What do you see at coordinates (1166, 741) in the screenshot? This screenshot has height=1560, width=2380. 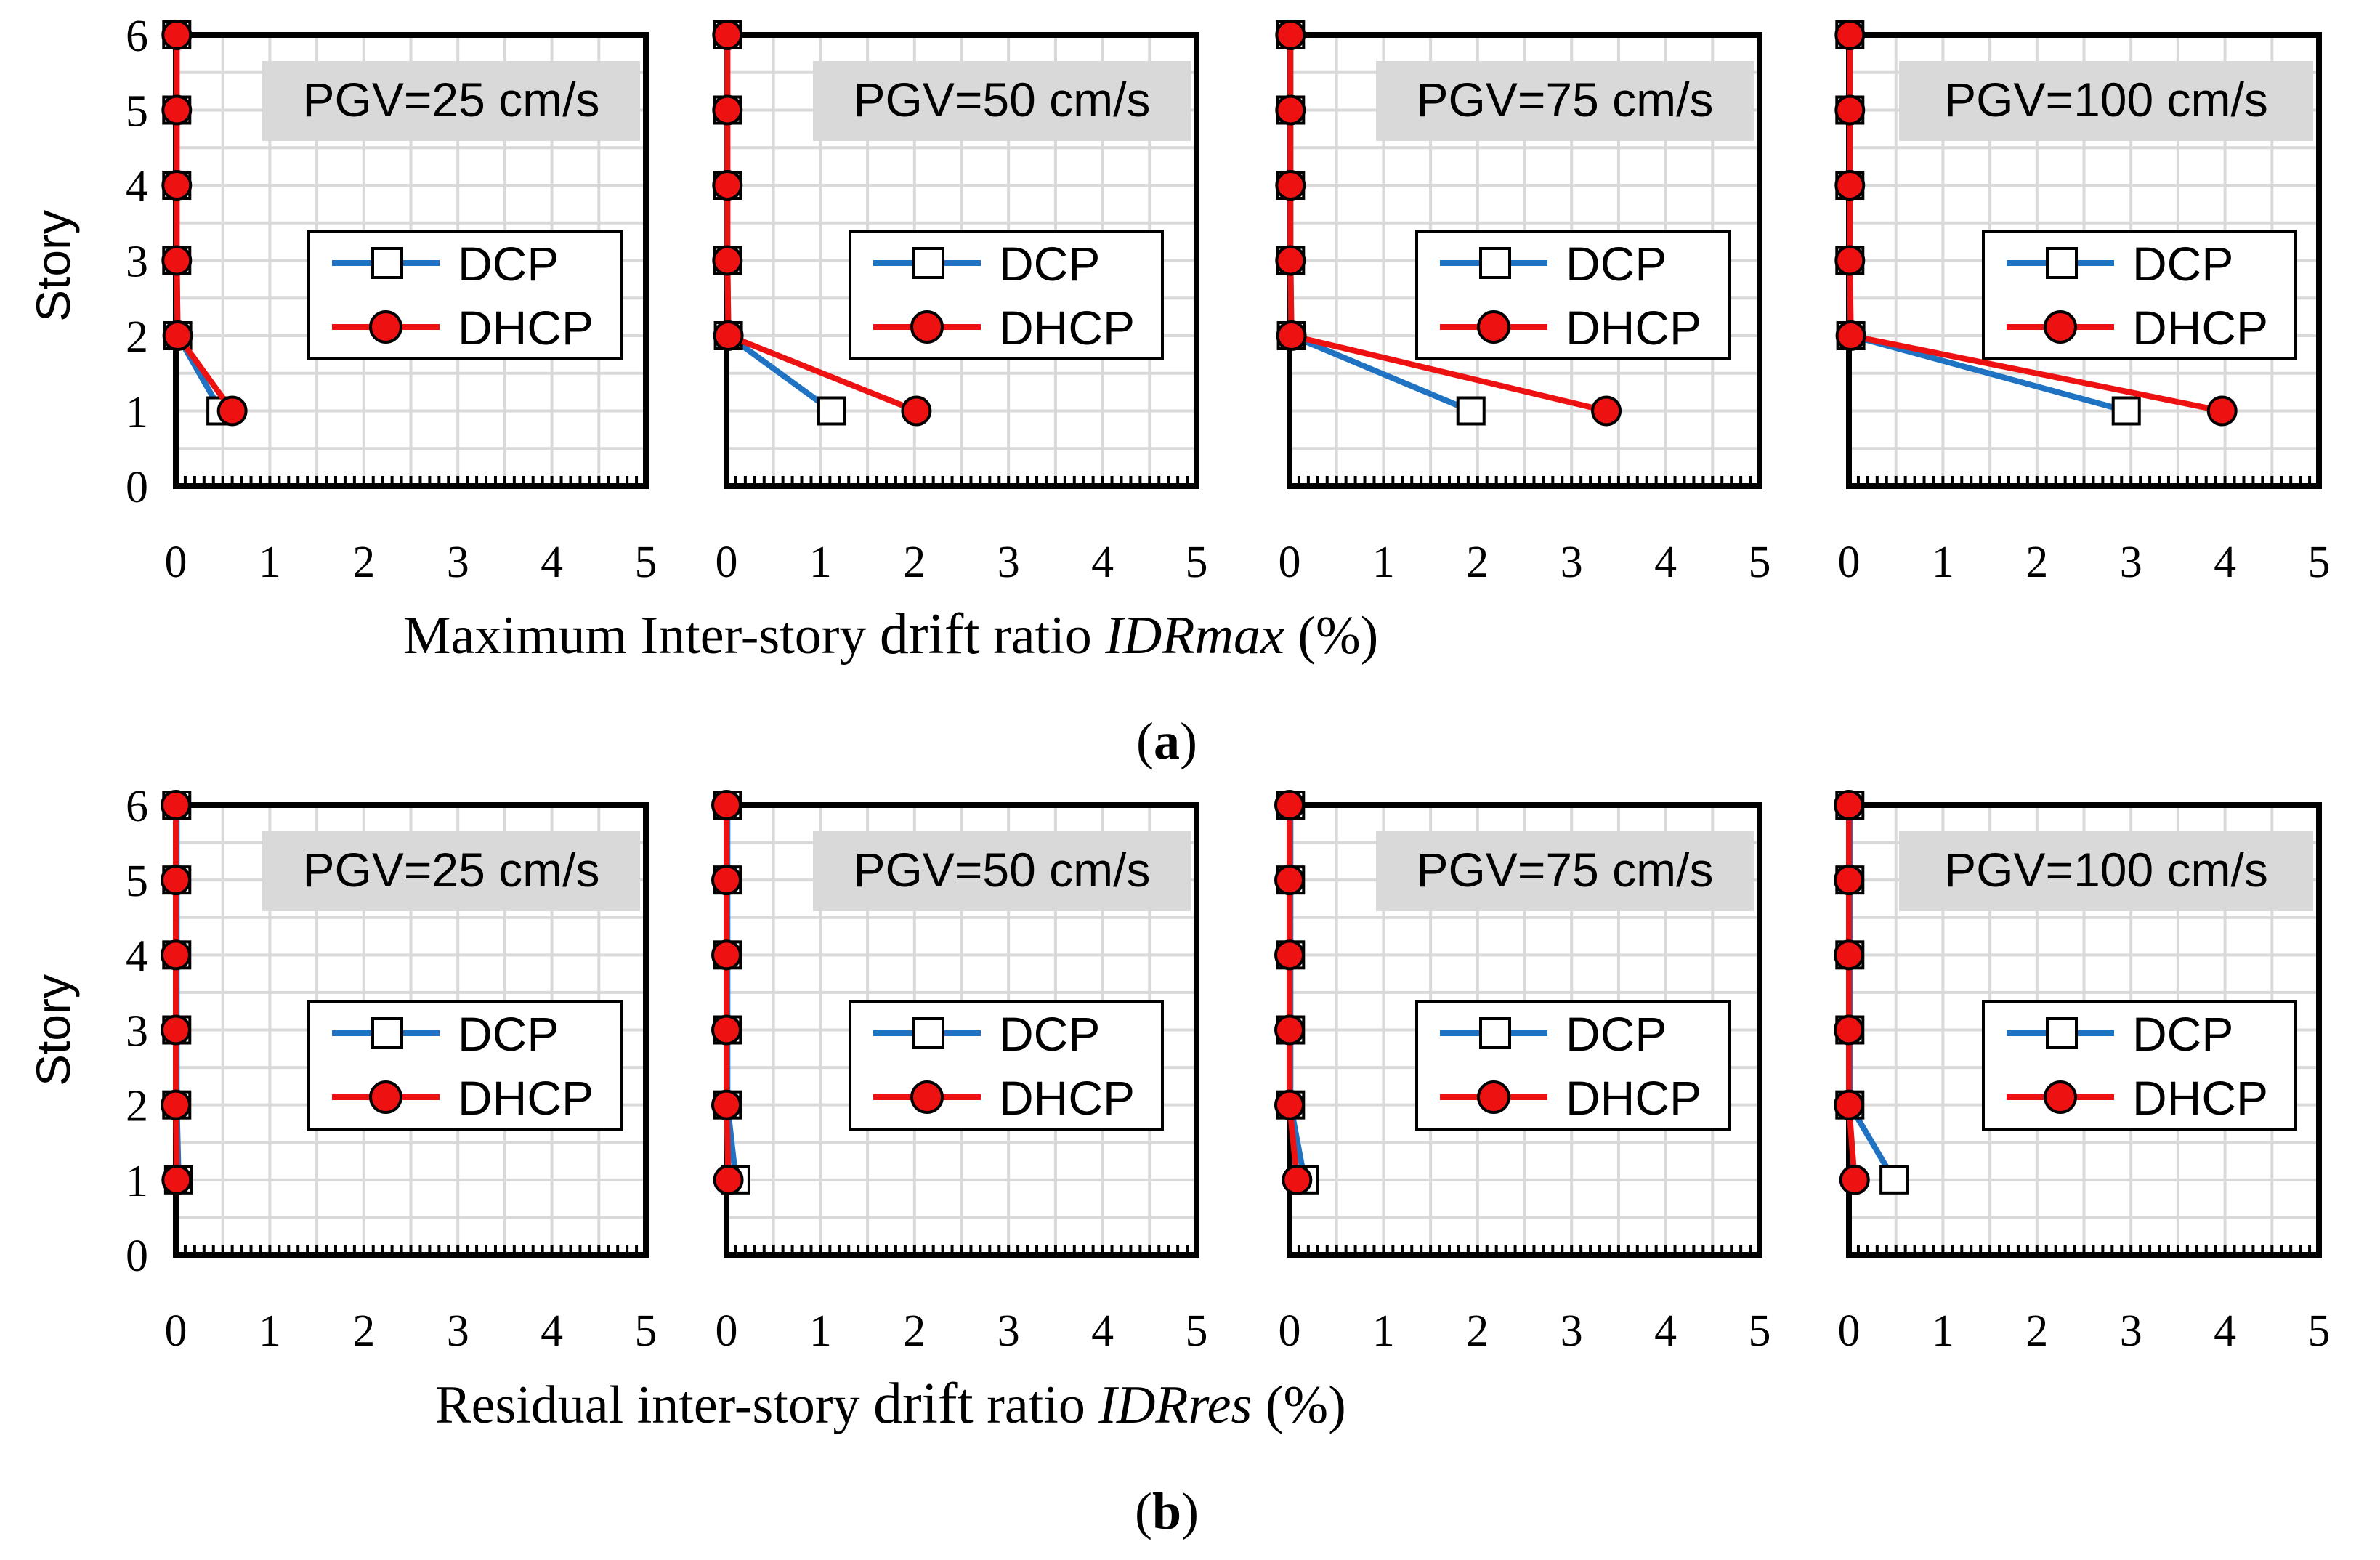 I see `panel-label-a: (a)` at bounding box center [1166, 741].